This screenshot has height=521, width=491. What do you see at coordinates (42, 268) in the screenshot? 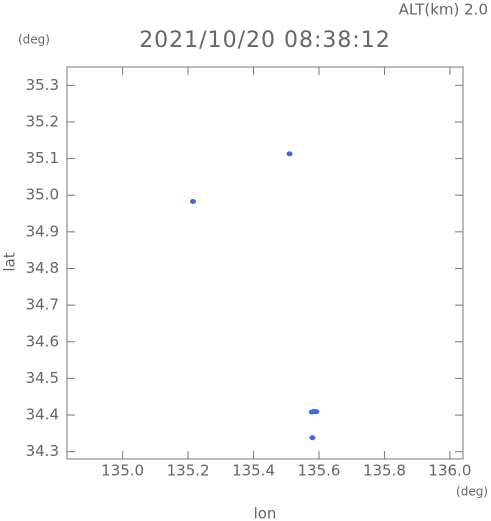
I see `y-tick-label: 34.8` at bounding box center [42, 268].